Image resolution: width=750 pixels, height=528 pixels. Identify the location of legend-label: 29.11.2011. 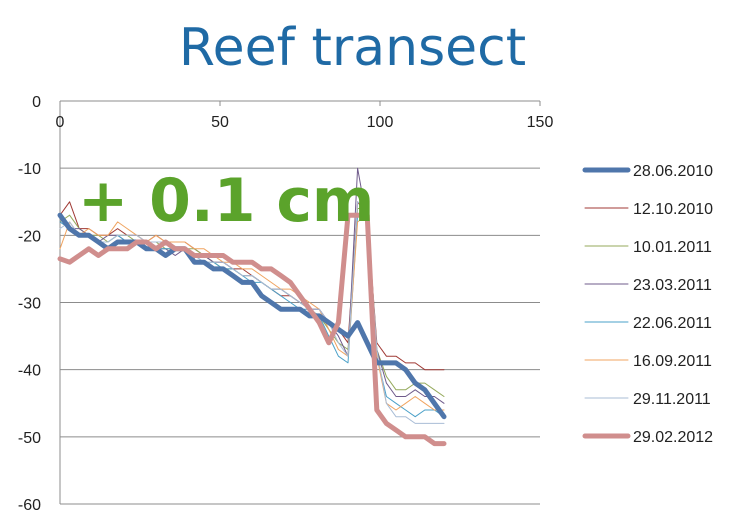
(672, 399).